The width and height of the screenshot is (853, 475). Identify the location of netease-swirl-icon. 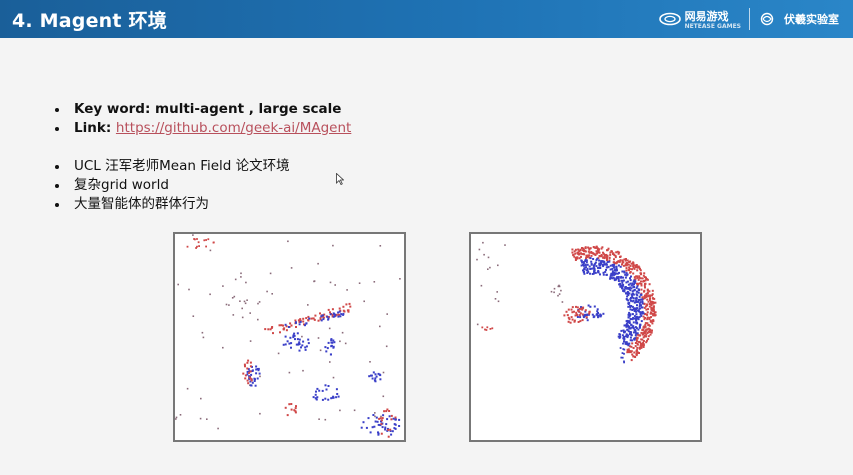
(669, 19).